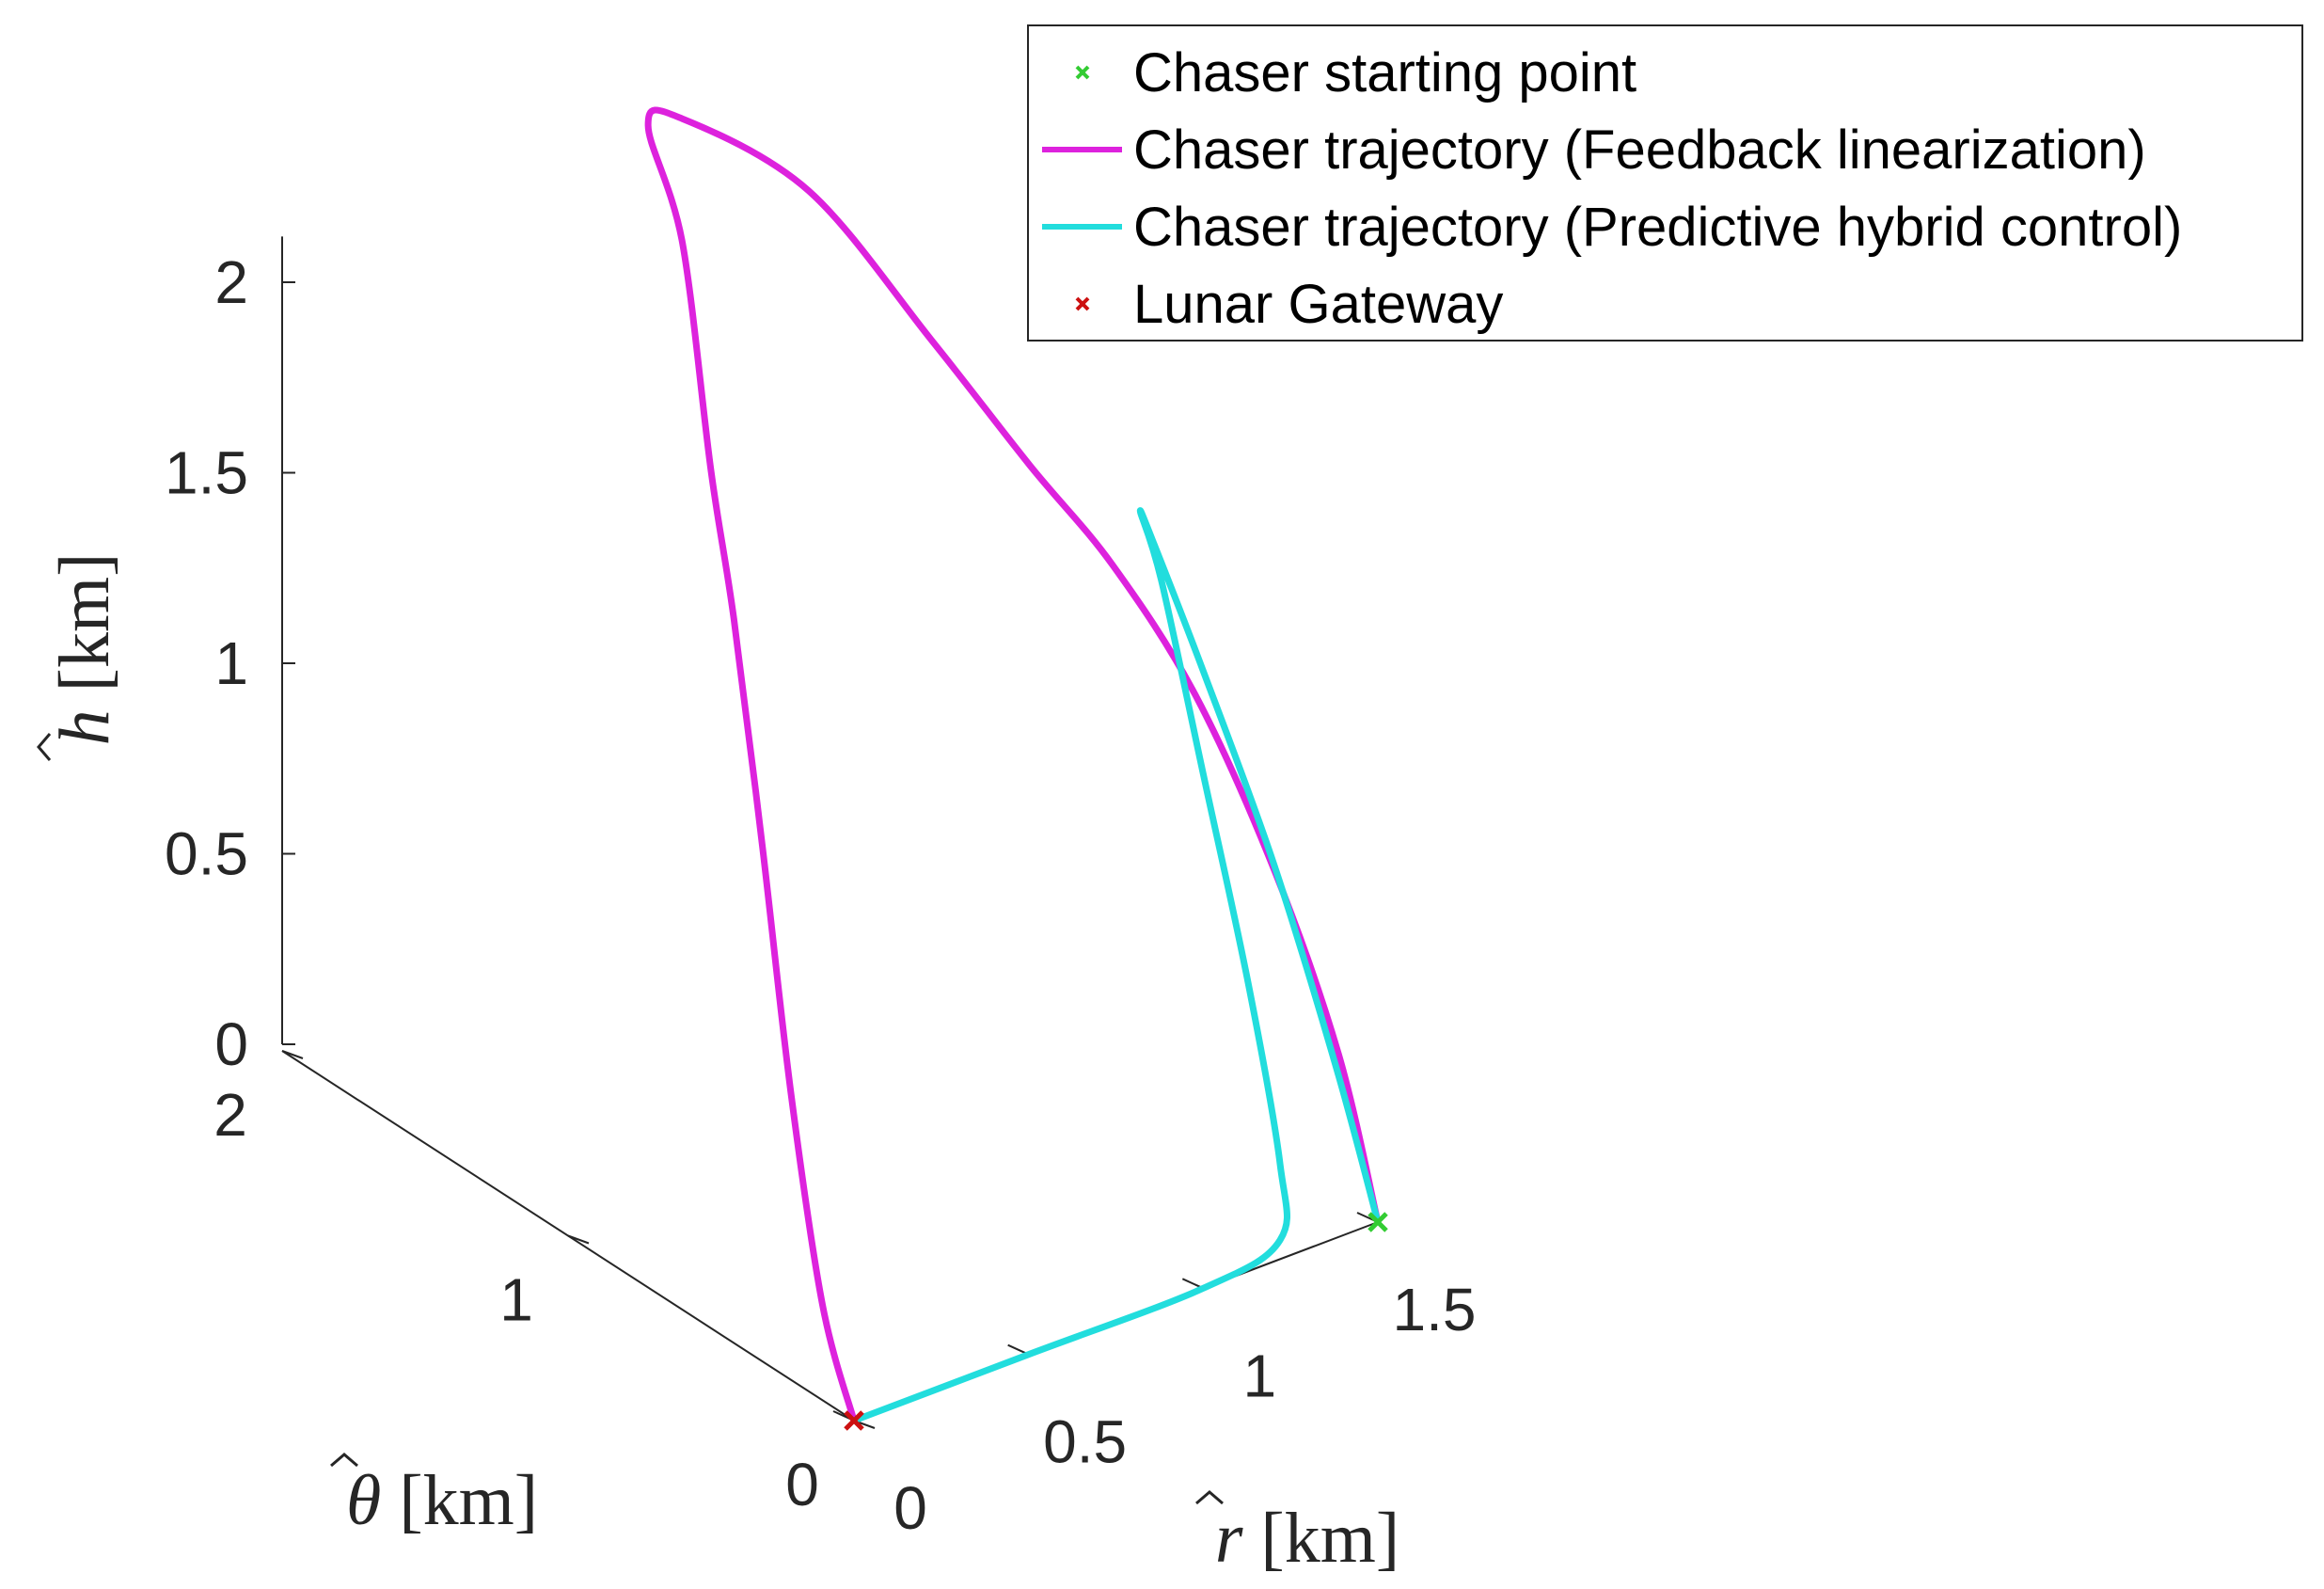  Describe the element at coordinates (231, 663) in the screenshot. I see `h-tick-label: 1` at that location.